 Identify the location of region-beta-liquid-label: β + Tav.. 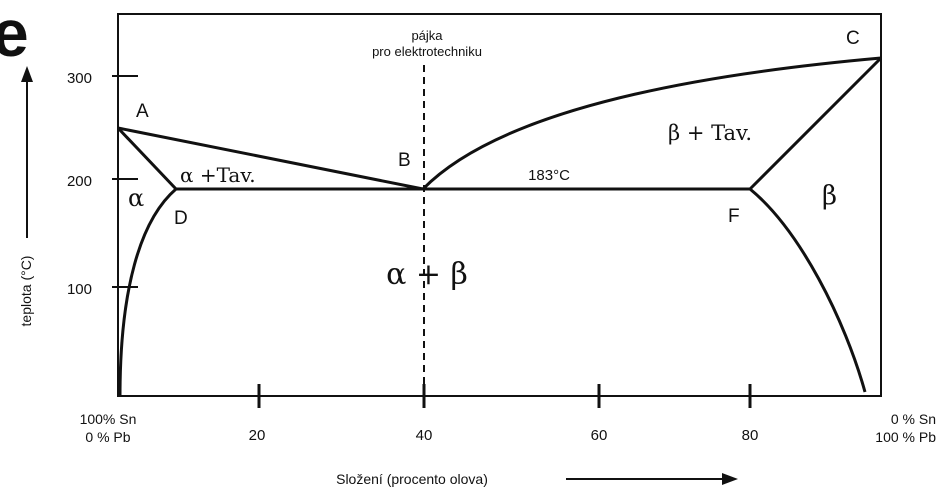
(710, 133).